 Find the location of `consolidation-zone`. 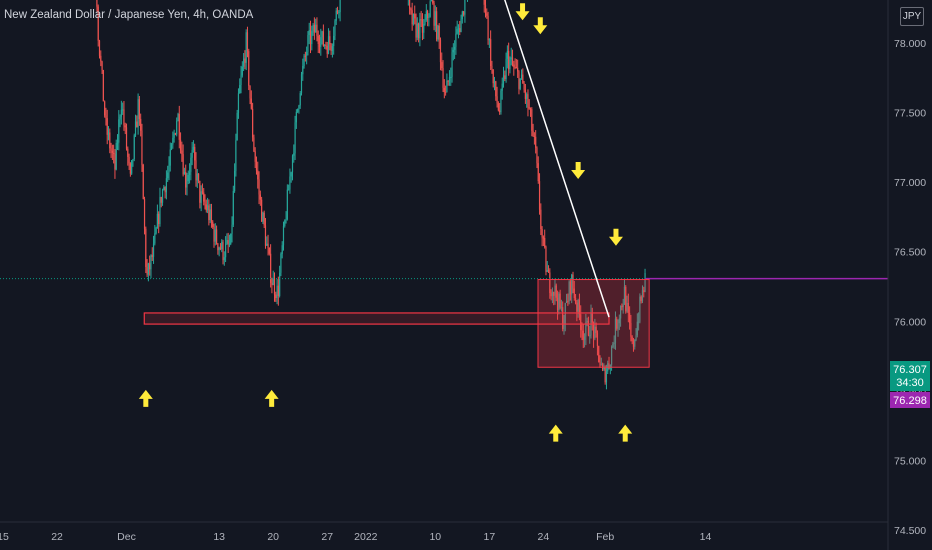

consolidation-zone is located at coordinates (593, 323).